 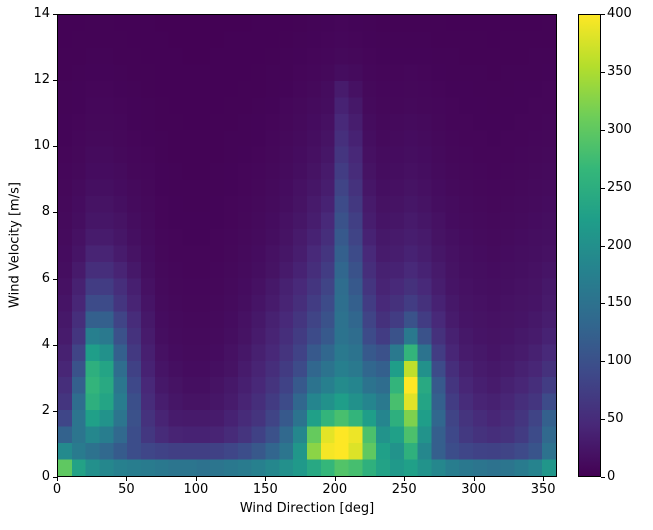 What do you see at coordinates (615, 419) in the screenshot?
I see `colorbar-tick-label: 50` at bounding box center [615, 419].